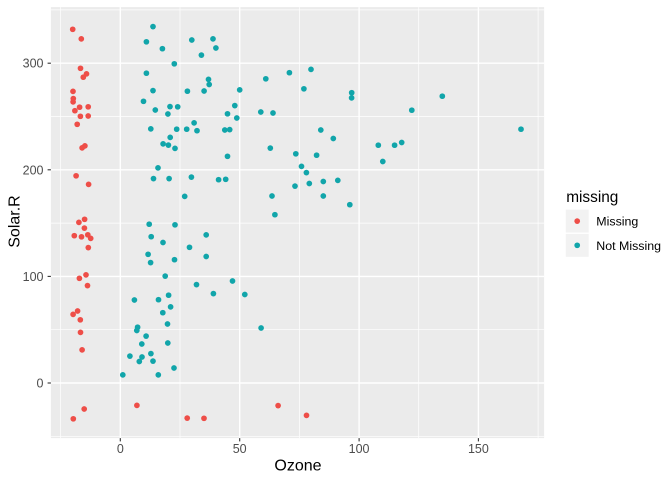 The image size is (672, 480). I want to click on svg-text: 50, so click(240, 449).